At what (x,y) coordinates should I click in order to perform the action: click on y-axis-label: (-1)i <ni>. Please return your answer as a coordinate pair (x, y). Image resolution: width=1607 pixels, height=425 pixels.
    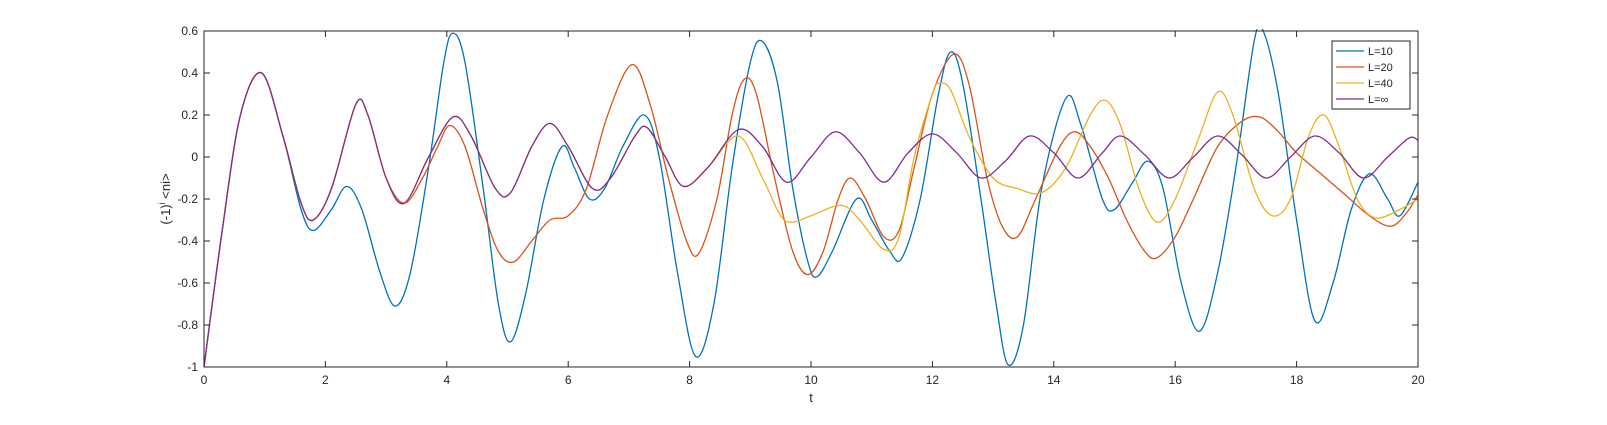
    Looking at the image, I should click on (165, 198).